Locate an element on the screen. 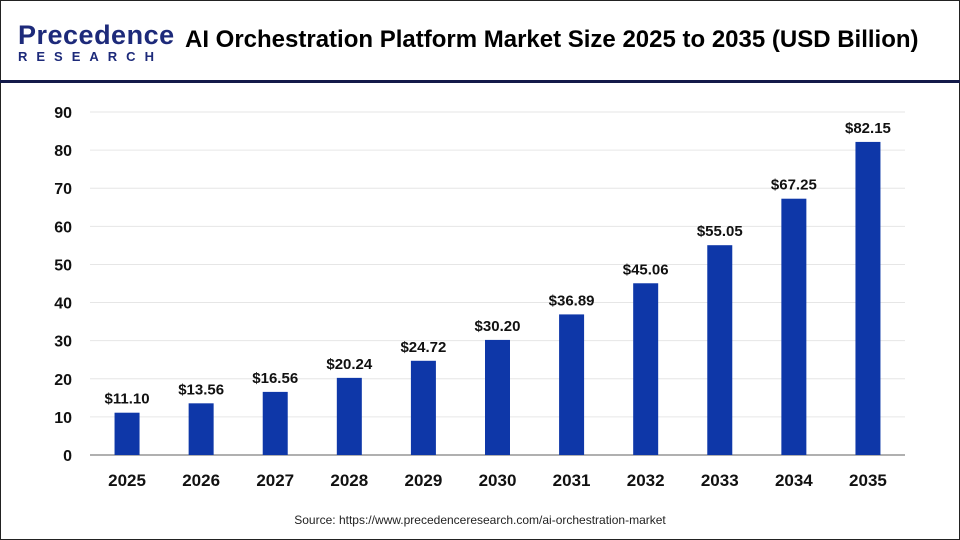  bar-2035 is located at coordinates (868, 298).